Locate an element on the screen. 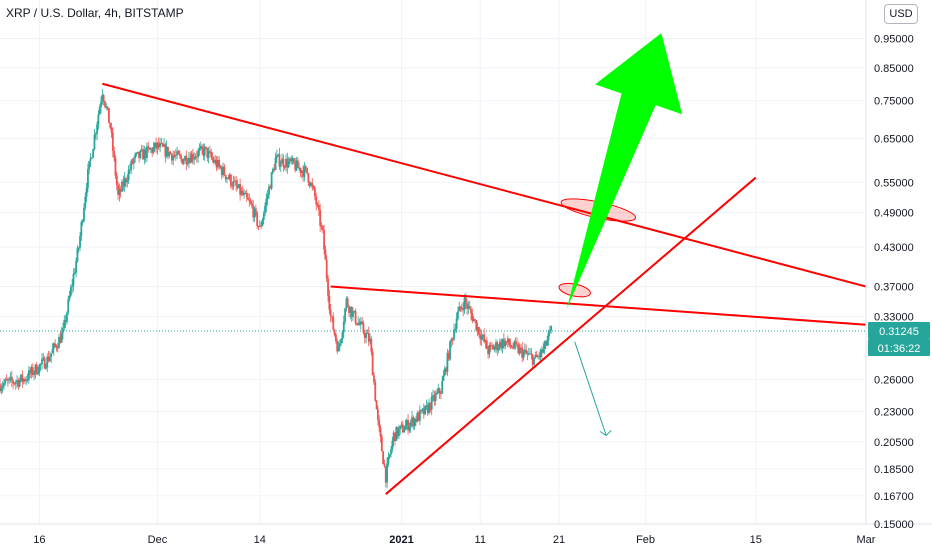  x-tick-label: 21 is located at coordinates (559, 540).